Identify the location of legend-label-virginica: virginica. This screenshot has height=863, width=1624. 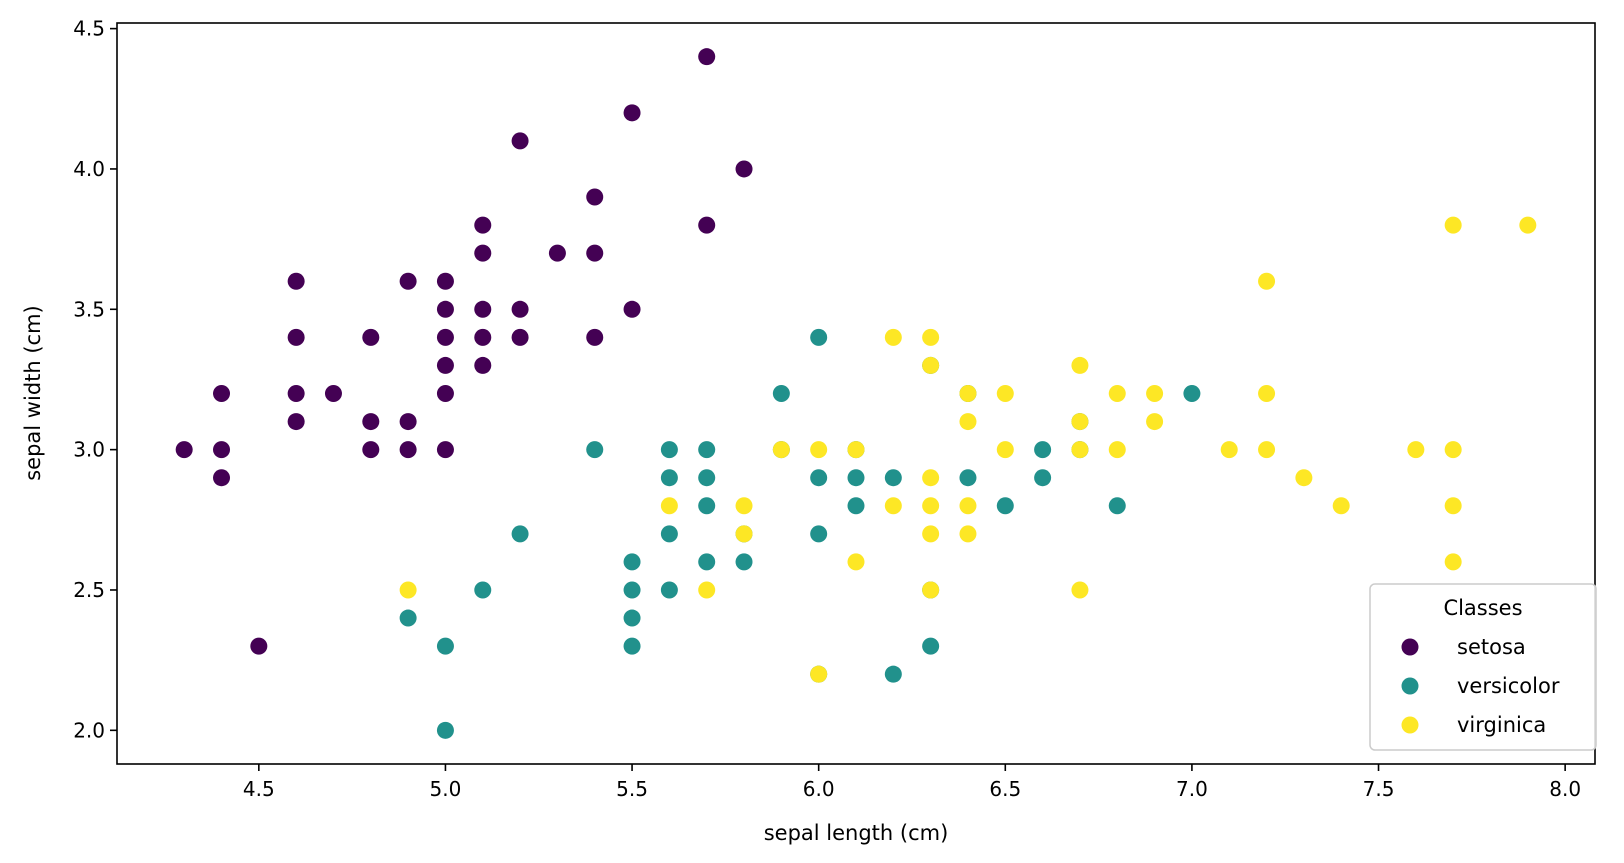
(1501, 725).